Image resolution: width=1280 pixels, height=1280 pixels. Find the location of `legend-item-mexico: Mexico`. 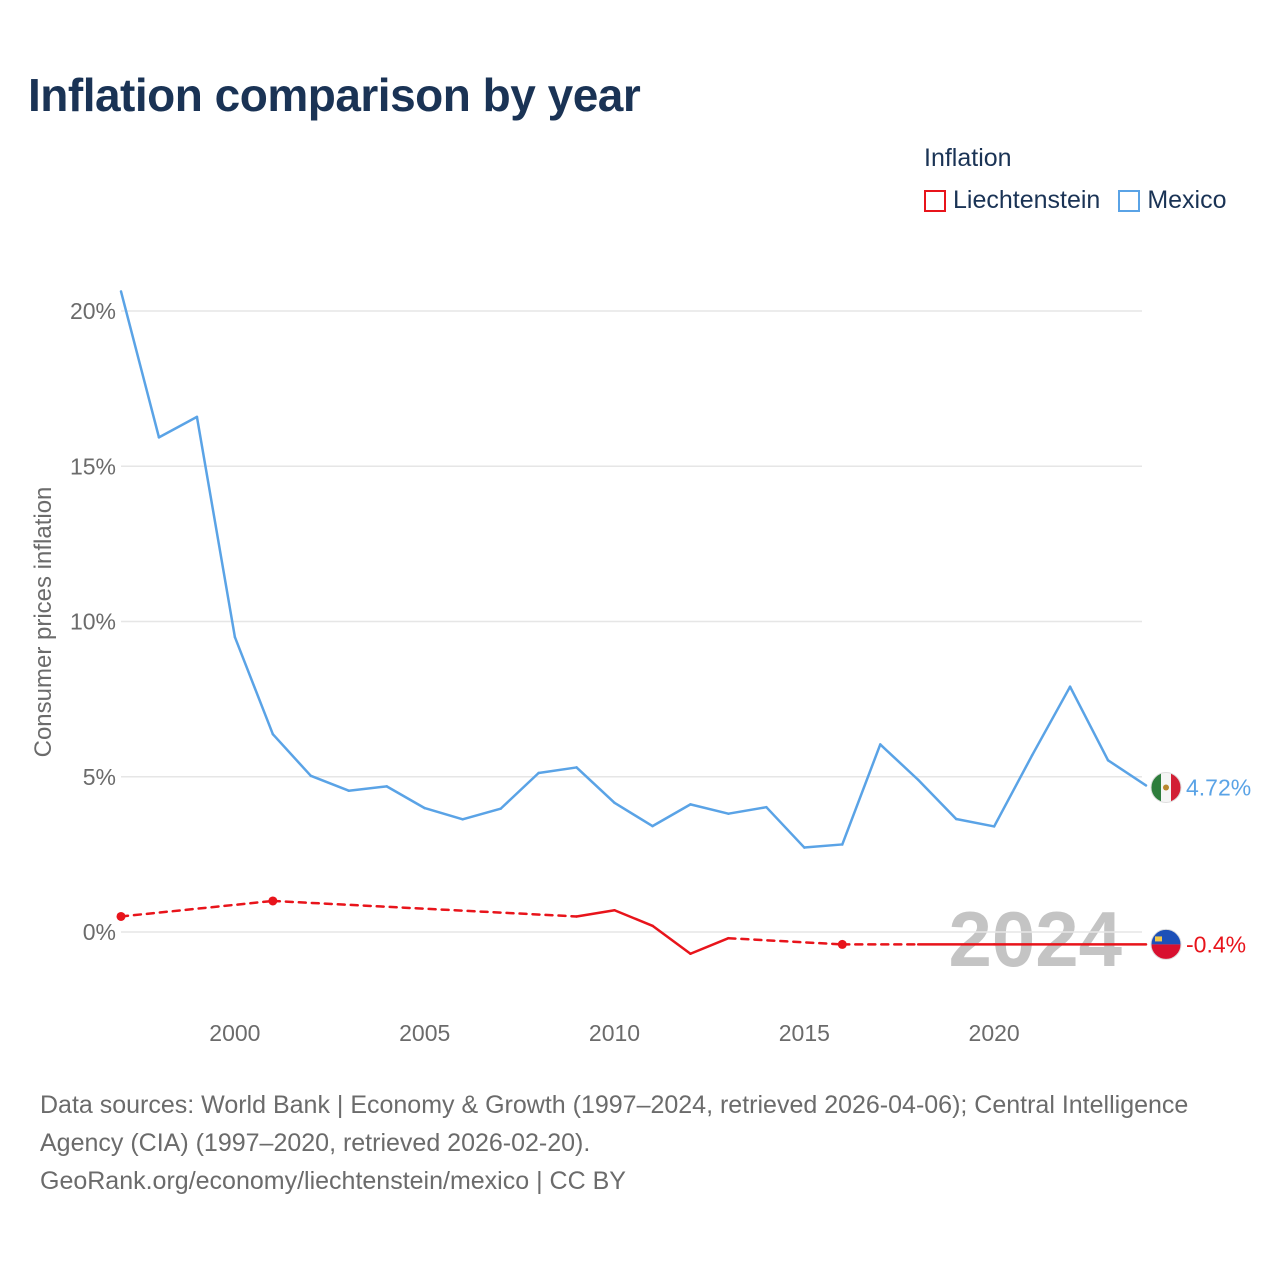

legend-item-mexico: Mexico is located at coordinates (1172, 200).